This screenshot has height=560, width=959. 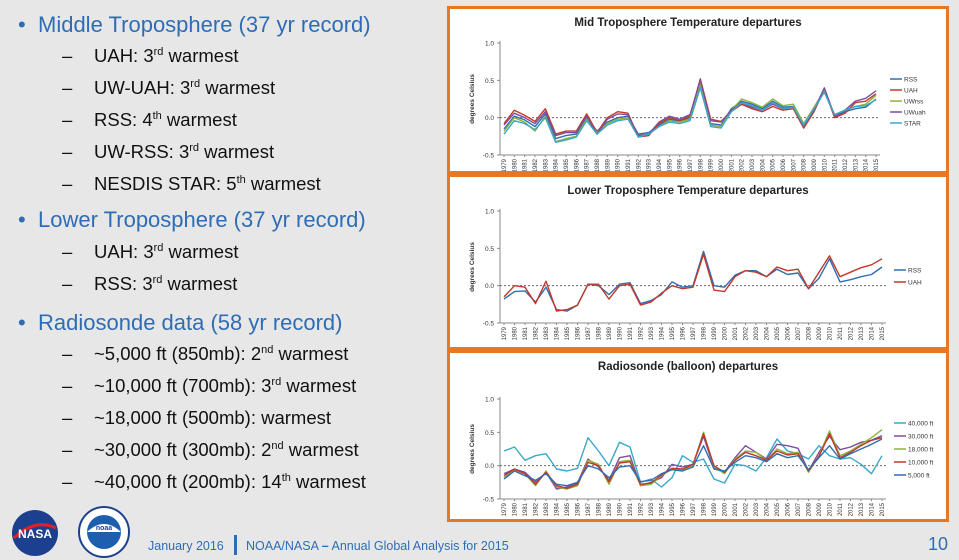 What do you see at coordinates (652, 333) in the screenshot?
I see `x-tick-label: 1993` at bounding box center [652, 333].